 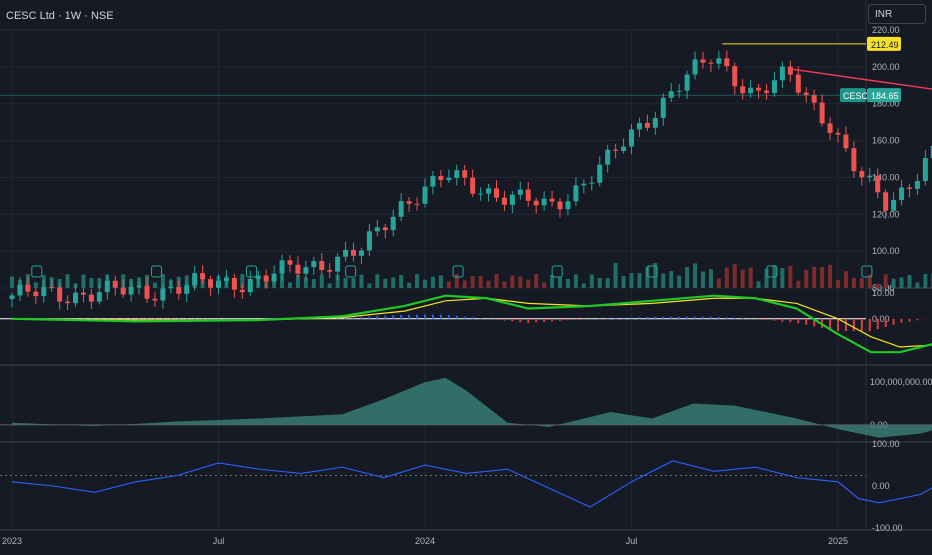 I want to click on macd-signal-line, so click(x=472, y=322).